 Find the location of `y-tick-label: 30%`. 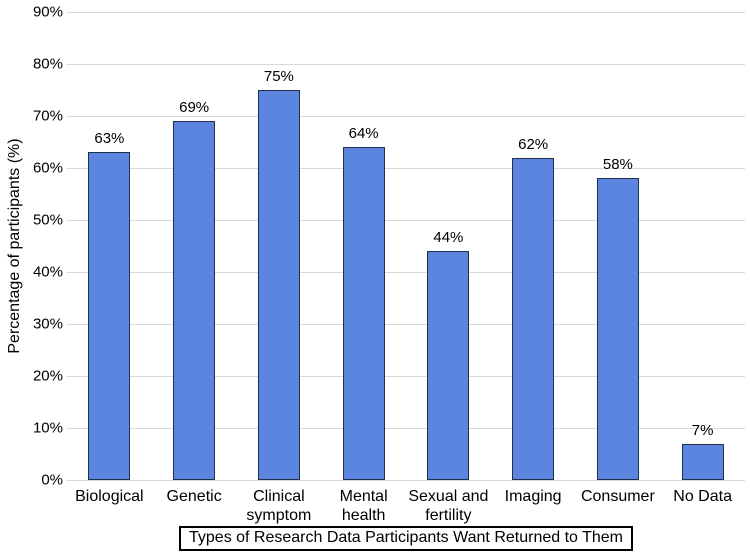

y-tick-label: 30% is located at coordinates (47, 324).